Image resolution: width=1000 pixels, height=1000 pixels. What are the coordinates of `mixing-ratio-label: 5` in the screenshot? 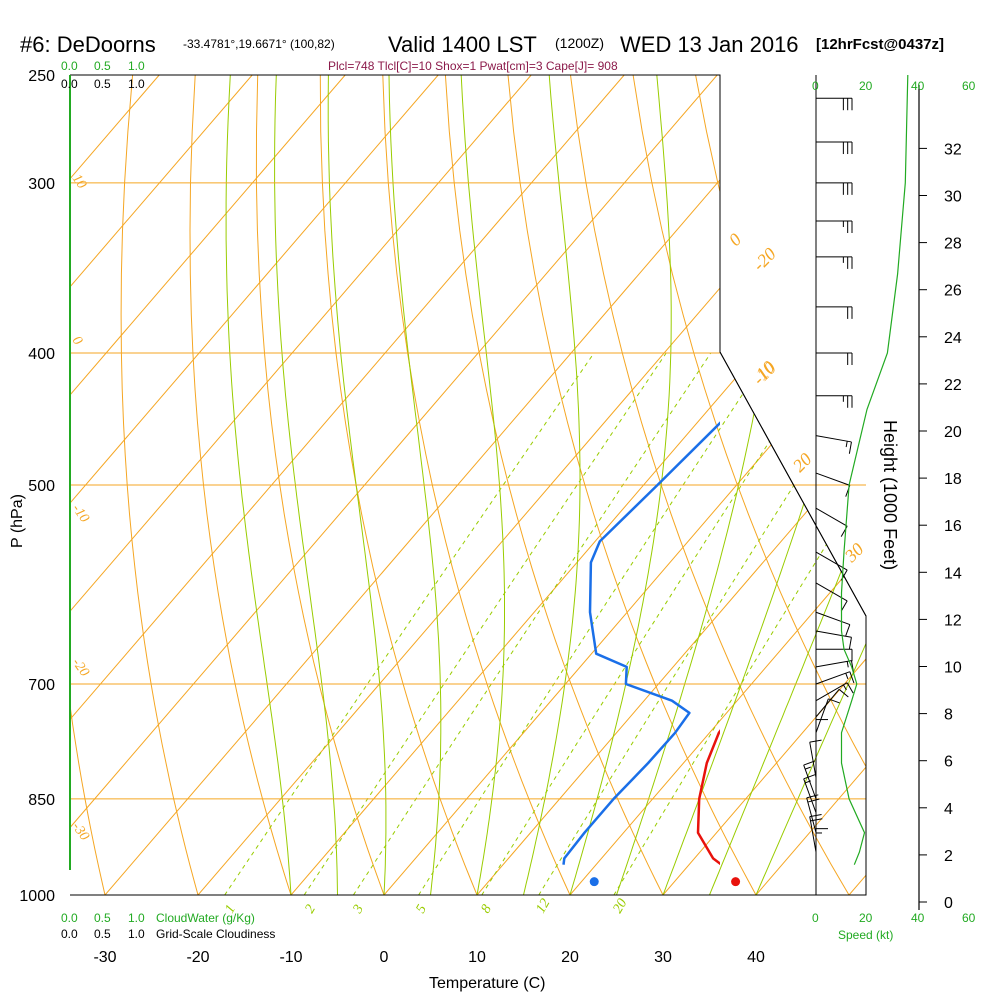 It's located at (421, 909).